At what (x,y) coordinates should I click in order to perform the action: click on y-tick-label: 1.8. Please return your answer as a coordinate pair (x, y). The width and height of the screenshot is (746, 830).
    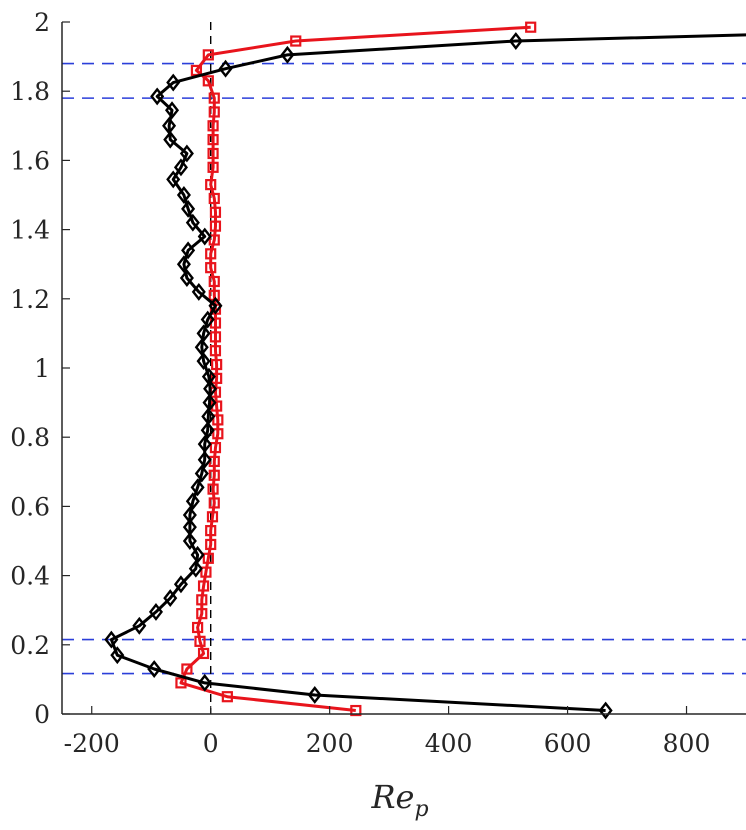
    Looking at the image, I should click on (30, 91).